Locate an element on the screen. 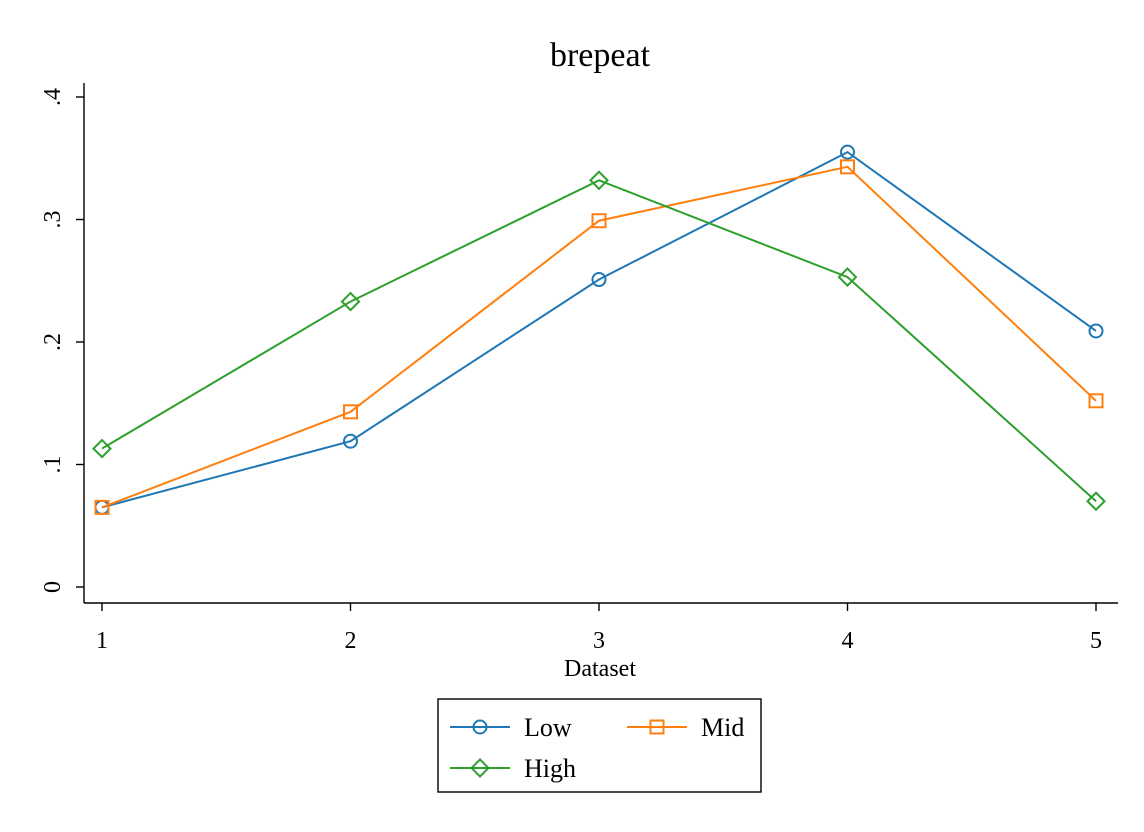  y-tick-label: .3 is located at coordinates (53, 220).